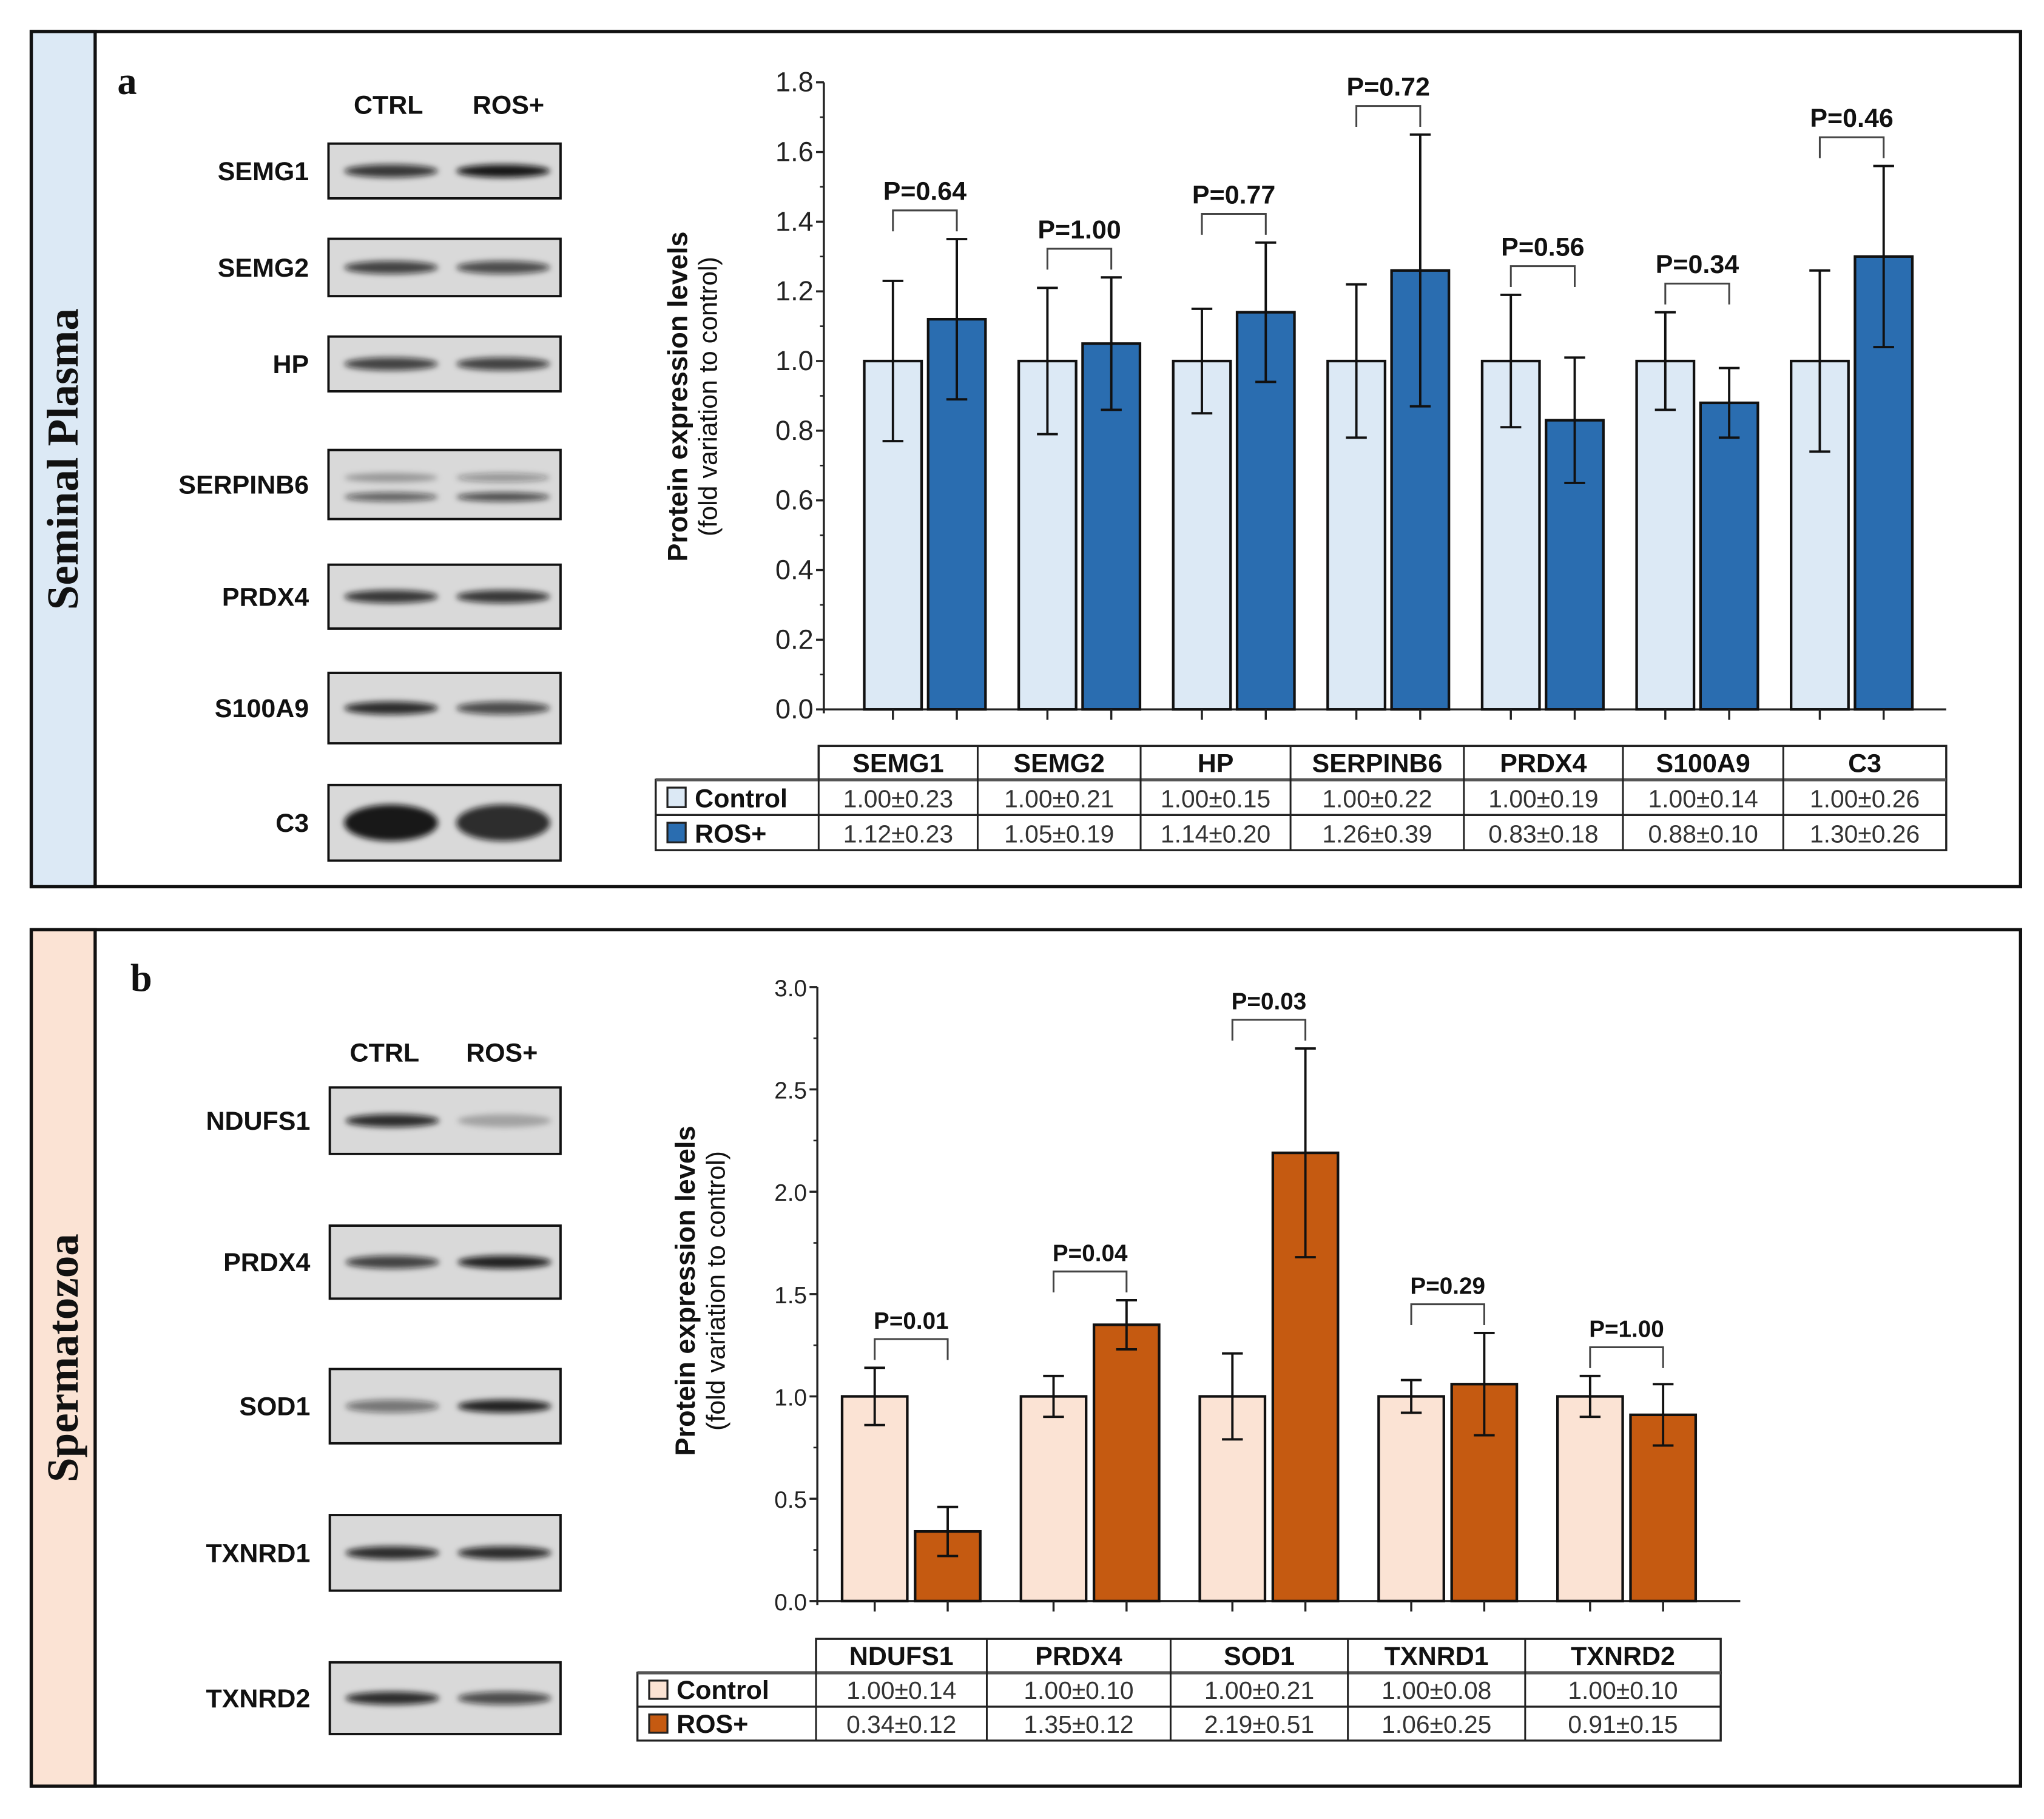 The image size is (2044, 1819). I want to click on table-header: HP, so click(1216, 763).